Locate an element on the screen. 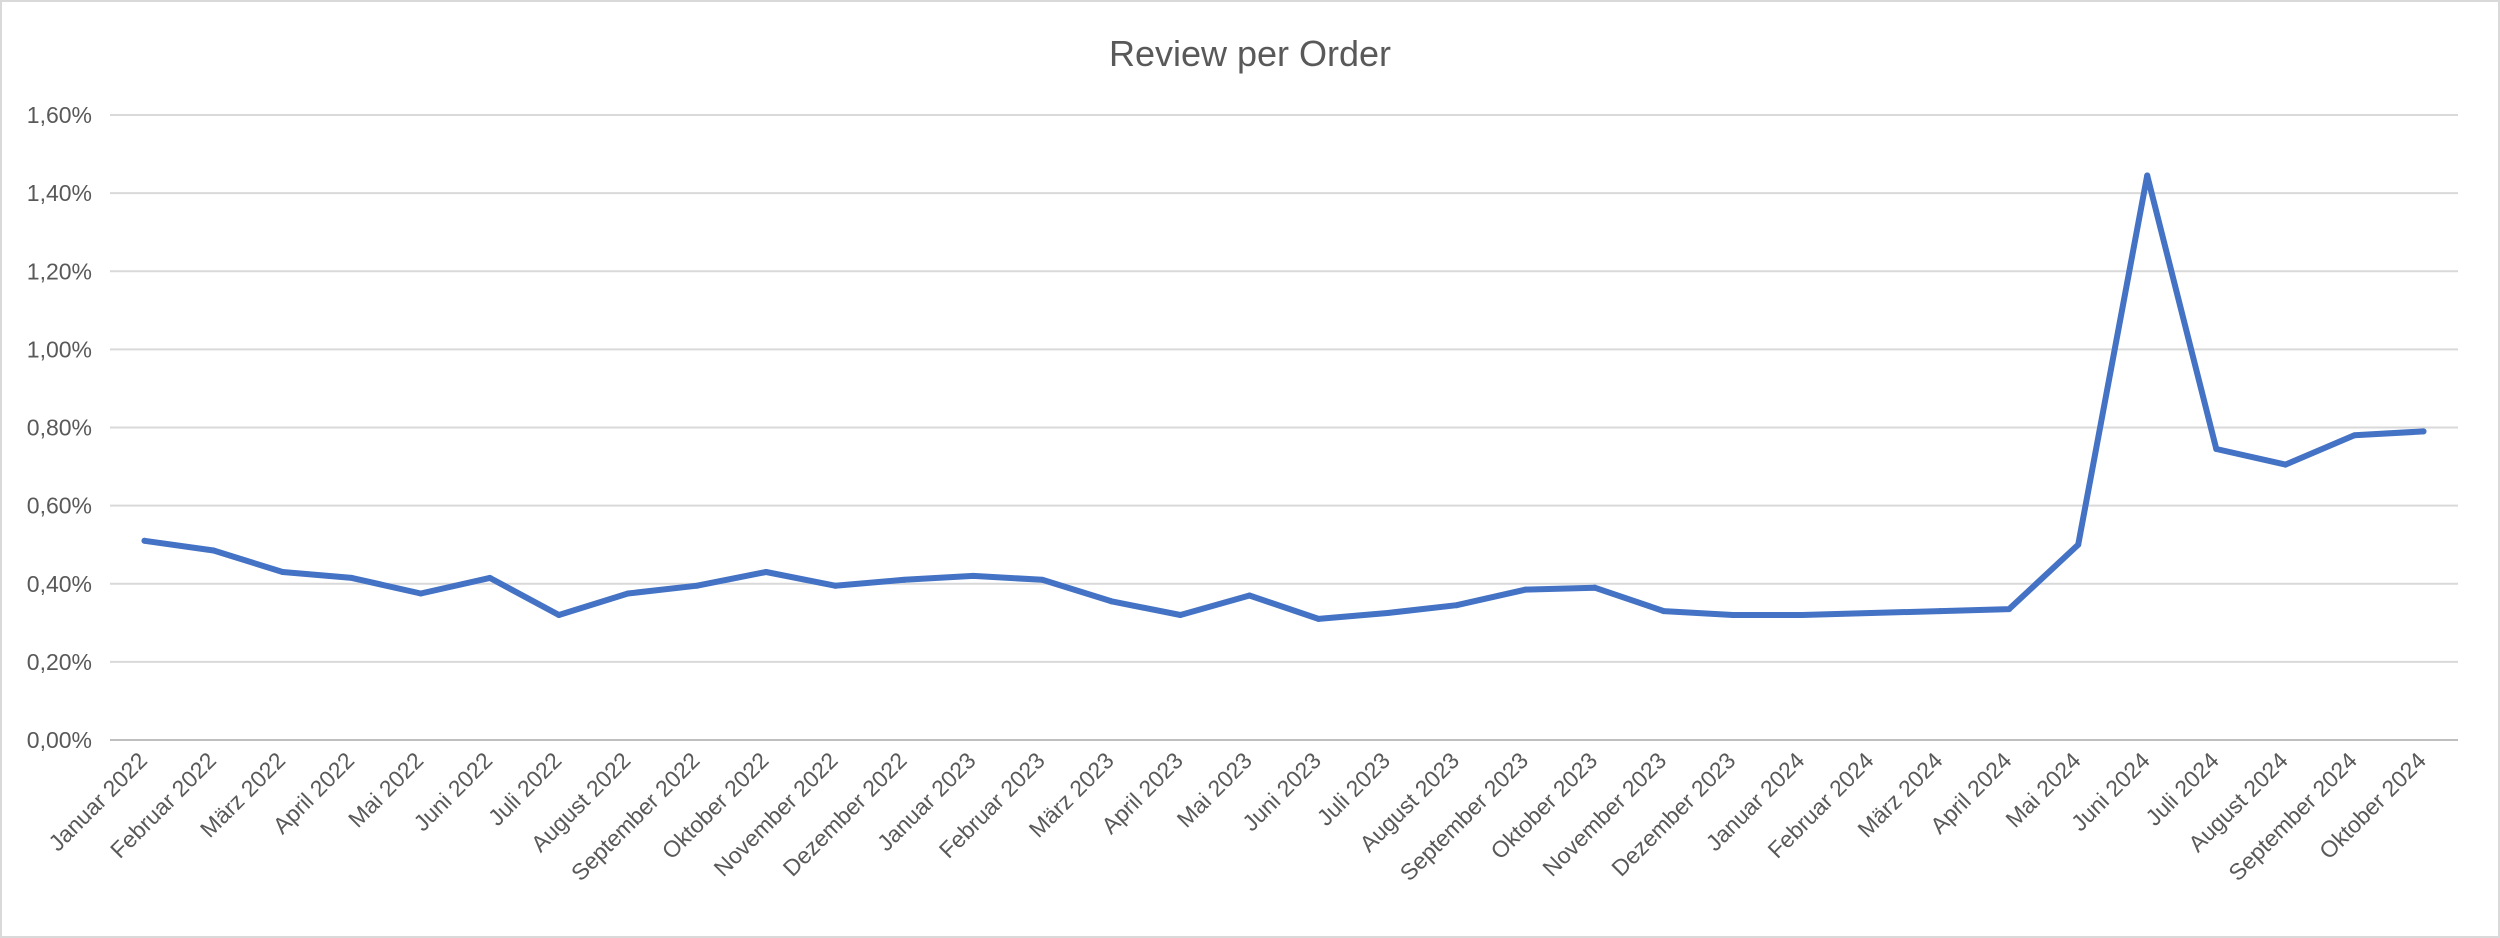 The width and height of the screenshot is (2500, 938). y-tick-label: 0,80% is located at coordinates (59, 428).